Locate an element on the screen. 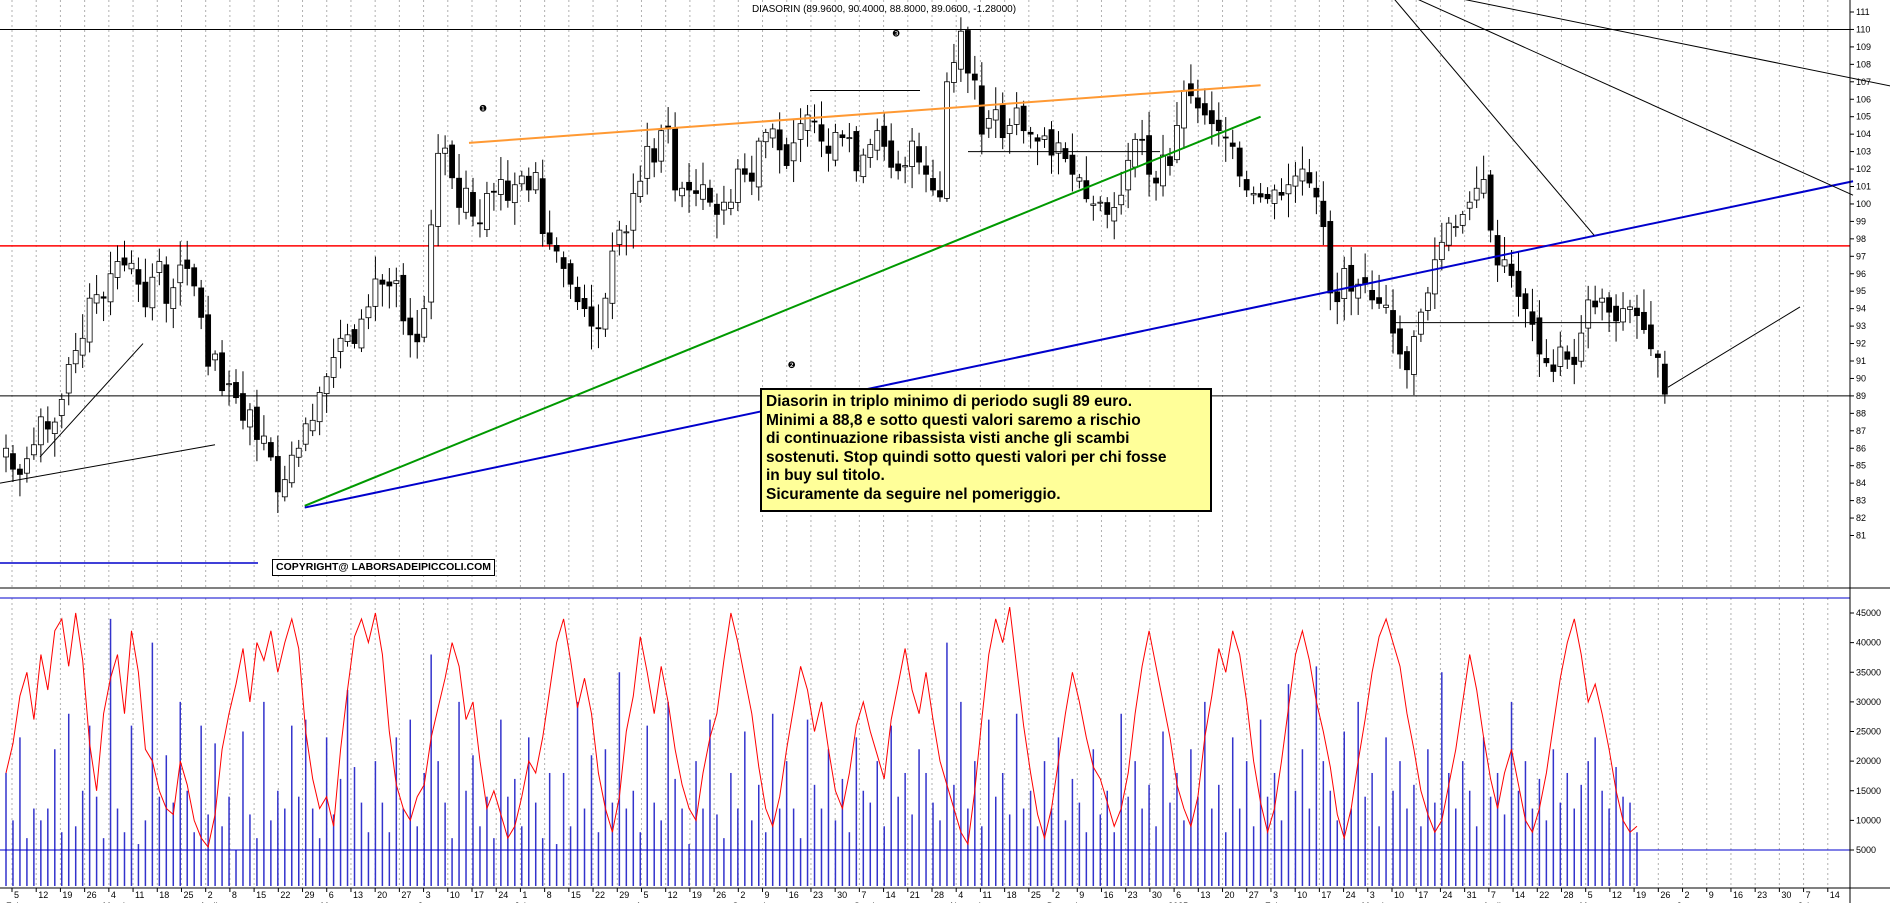  price-tick-label: 96 is located at coordinates (1861, 274).